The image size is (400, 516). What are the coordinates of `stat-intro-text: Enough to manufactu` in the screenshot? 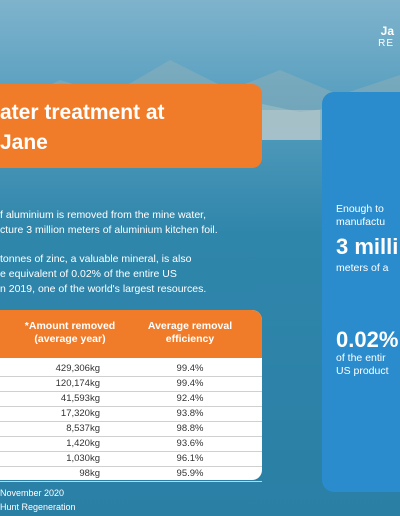 It's located at (361, 215).